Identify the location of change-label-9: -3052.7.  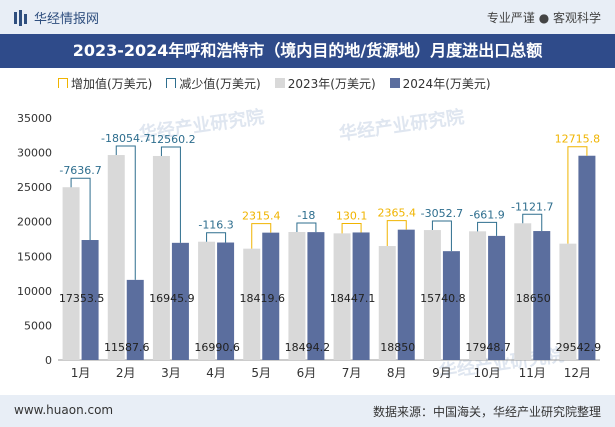
(442, 213).